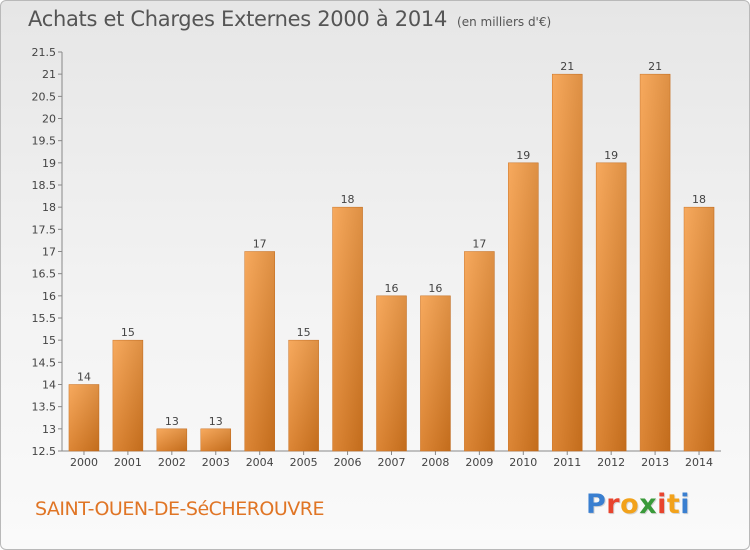 This screenshot has width=750, height=550. I want to click on value-label-2007: 16, so click(392, 288).